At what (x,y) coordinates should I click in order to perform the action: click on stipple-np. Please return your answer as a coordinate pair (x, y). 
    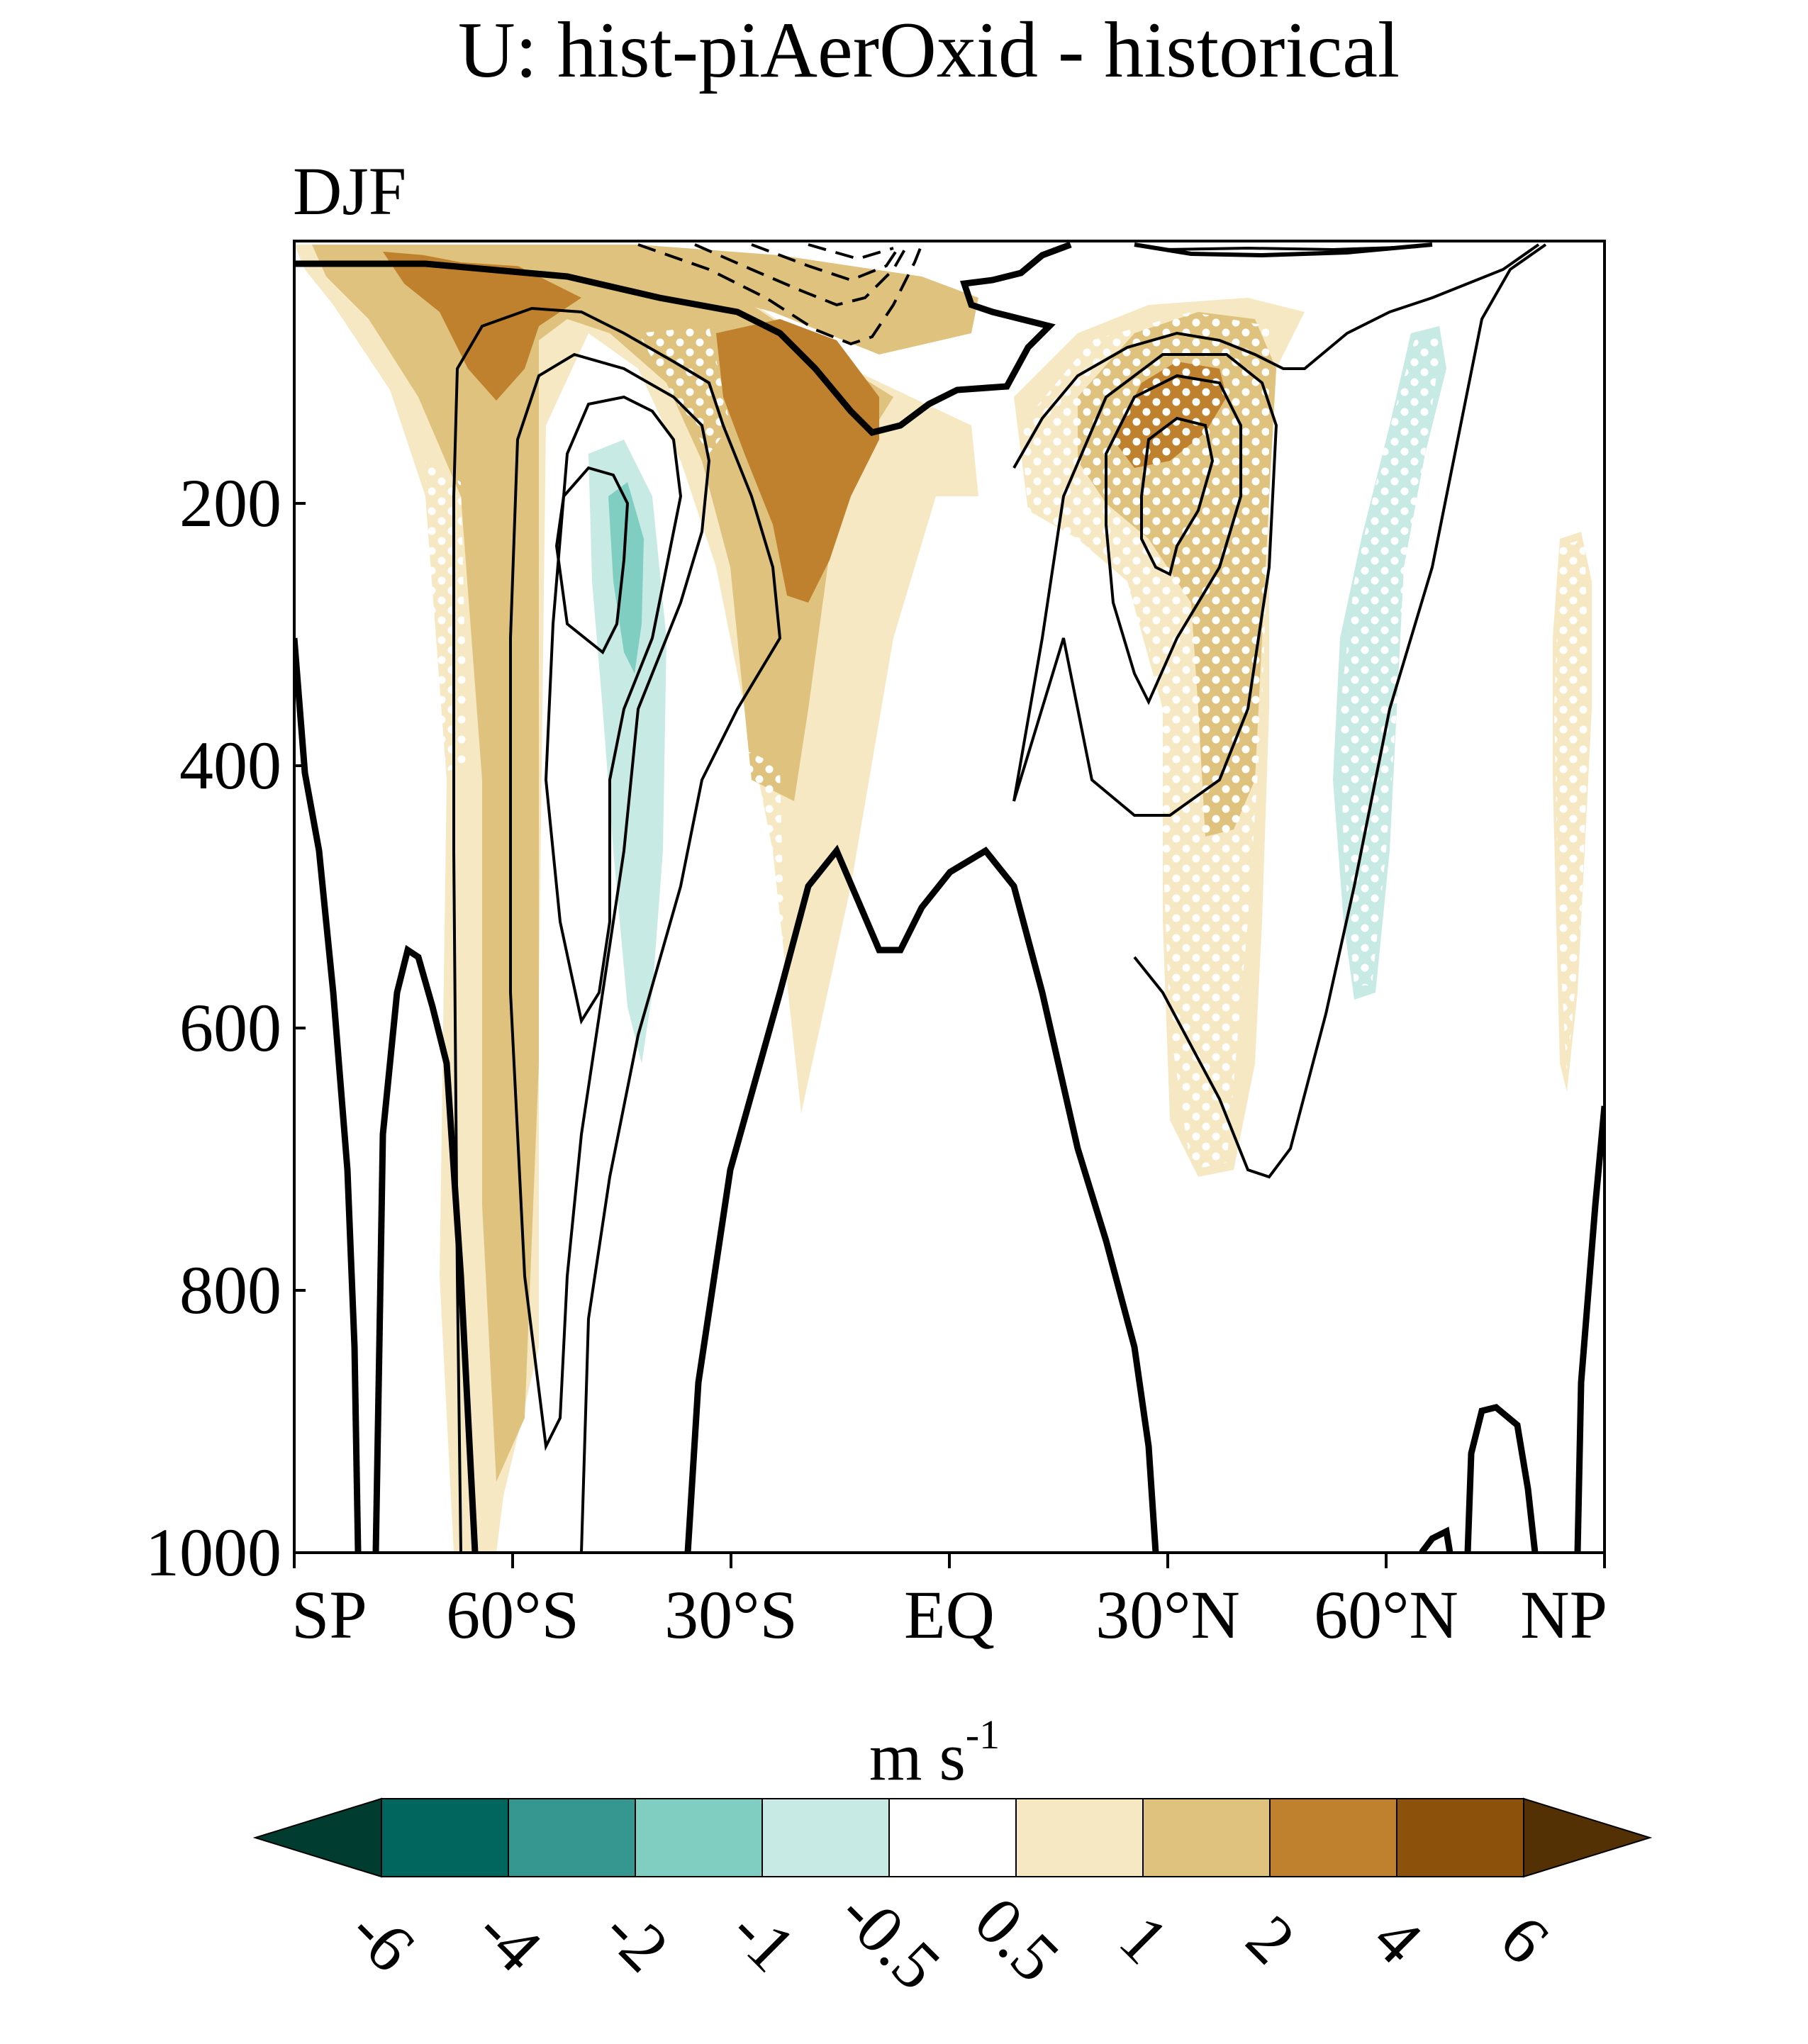
    Looking at the image, I should click on (1572, 809).